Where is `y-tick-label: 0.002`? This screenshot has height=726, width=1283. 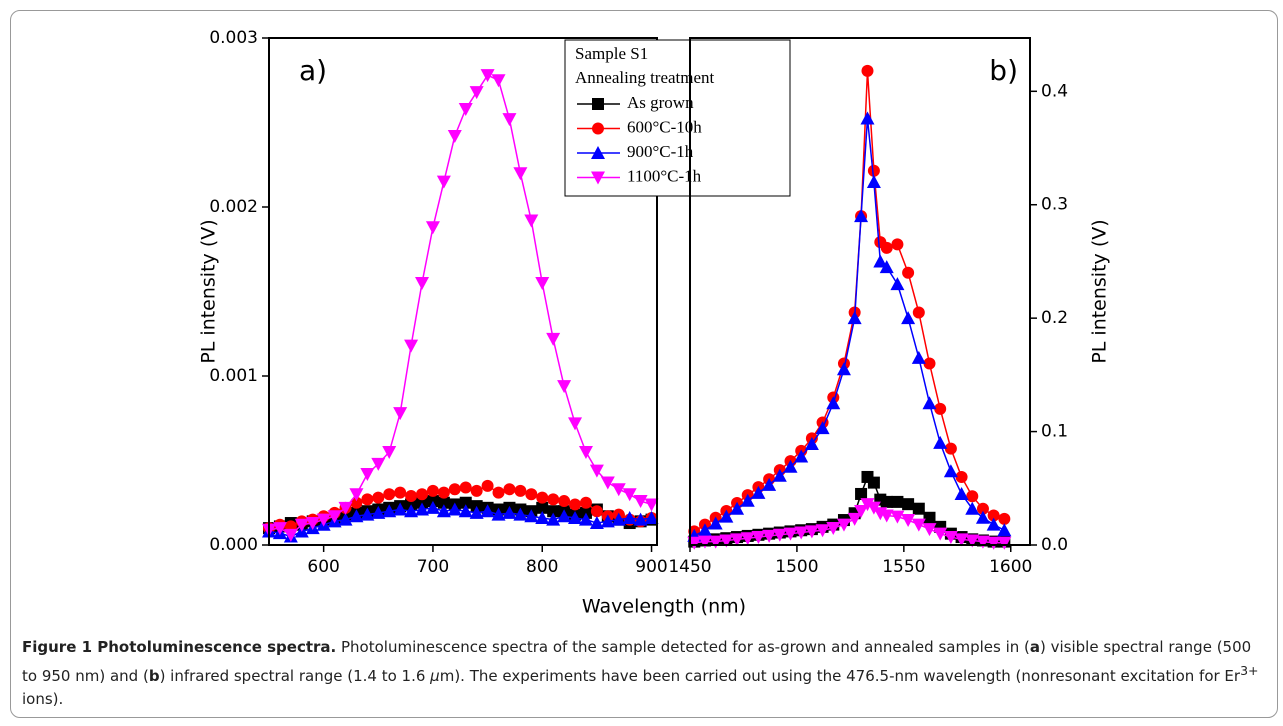
y-tick-label: 0.002 is located at coordinates (233, 207).